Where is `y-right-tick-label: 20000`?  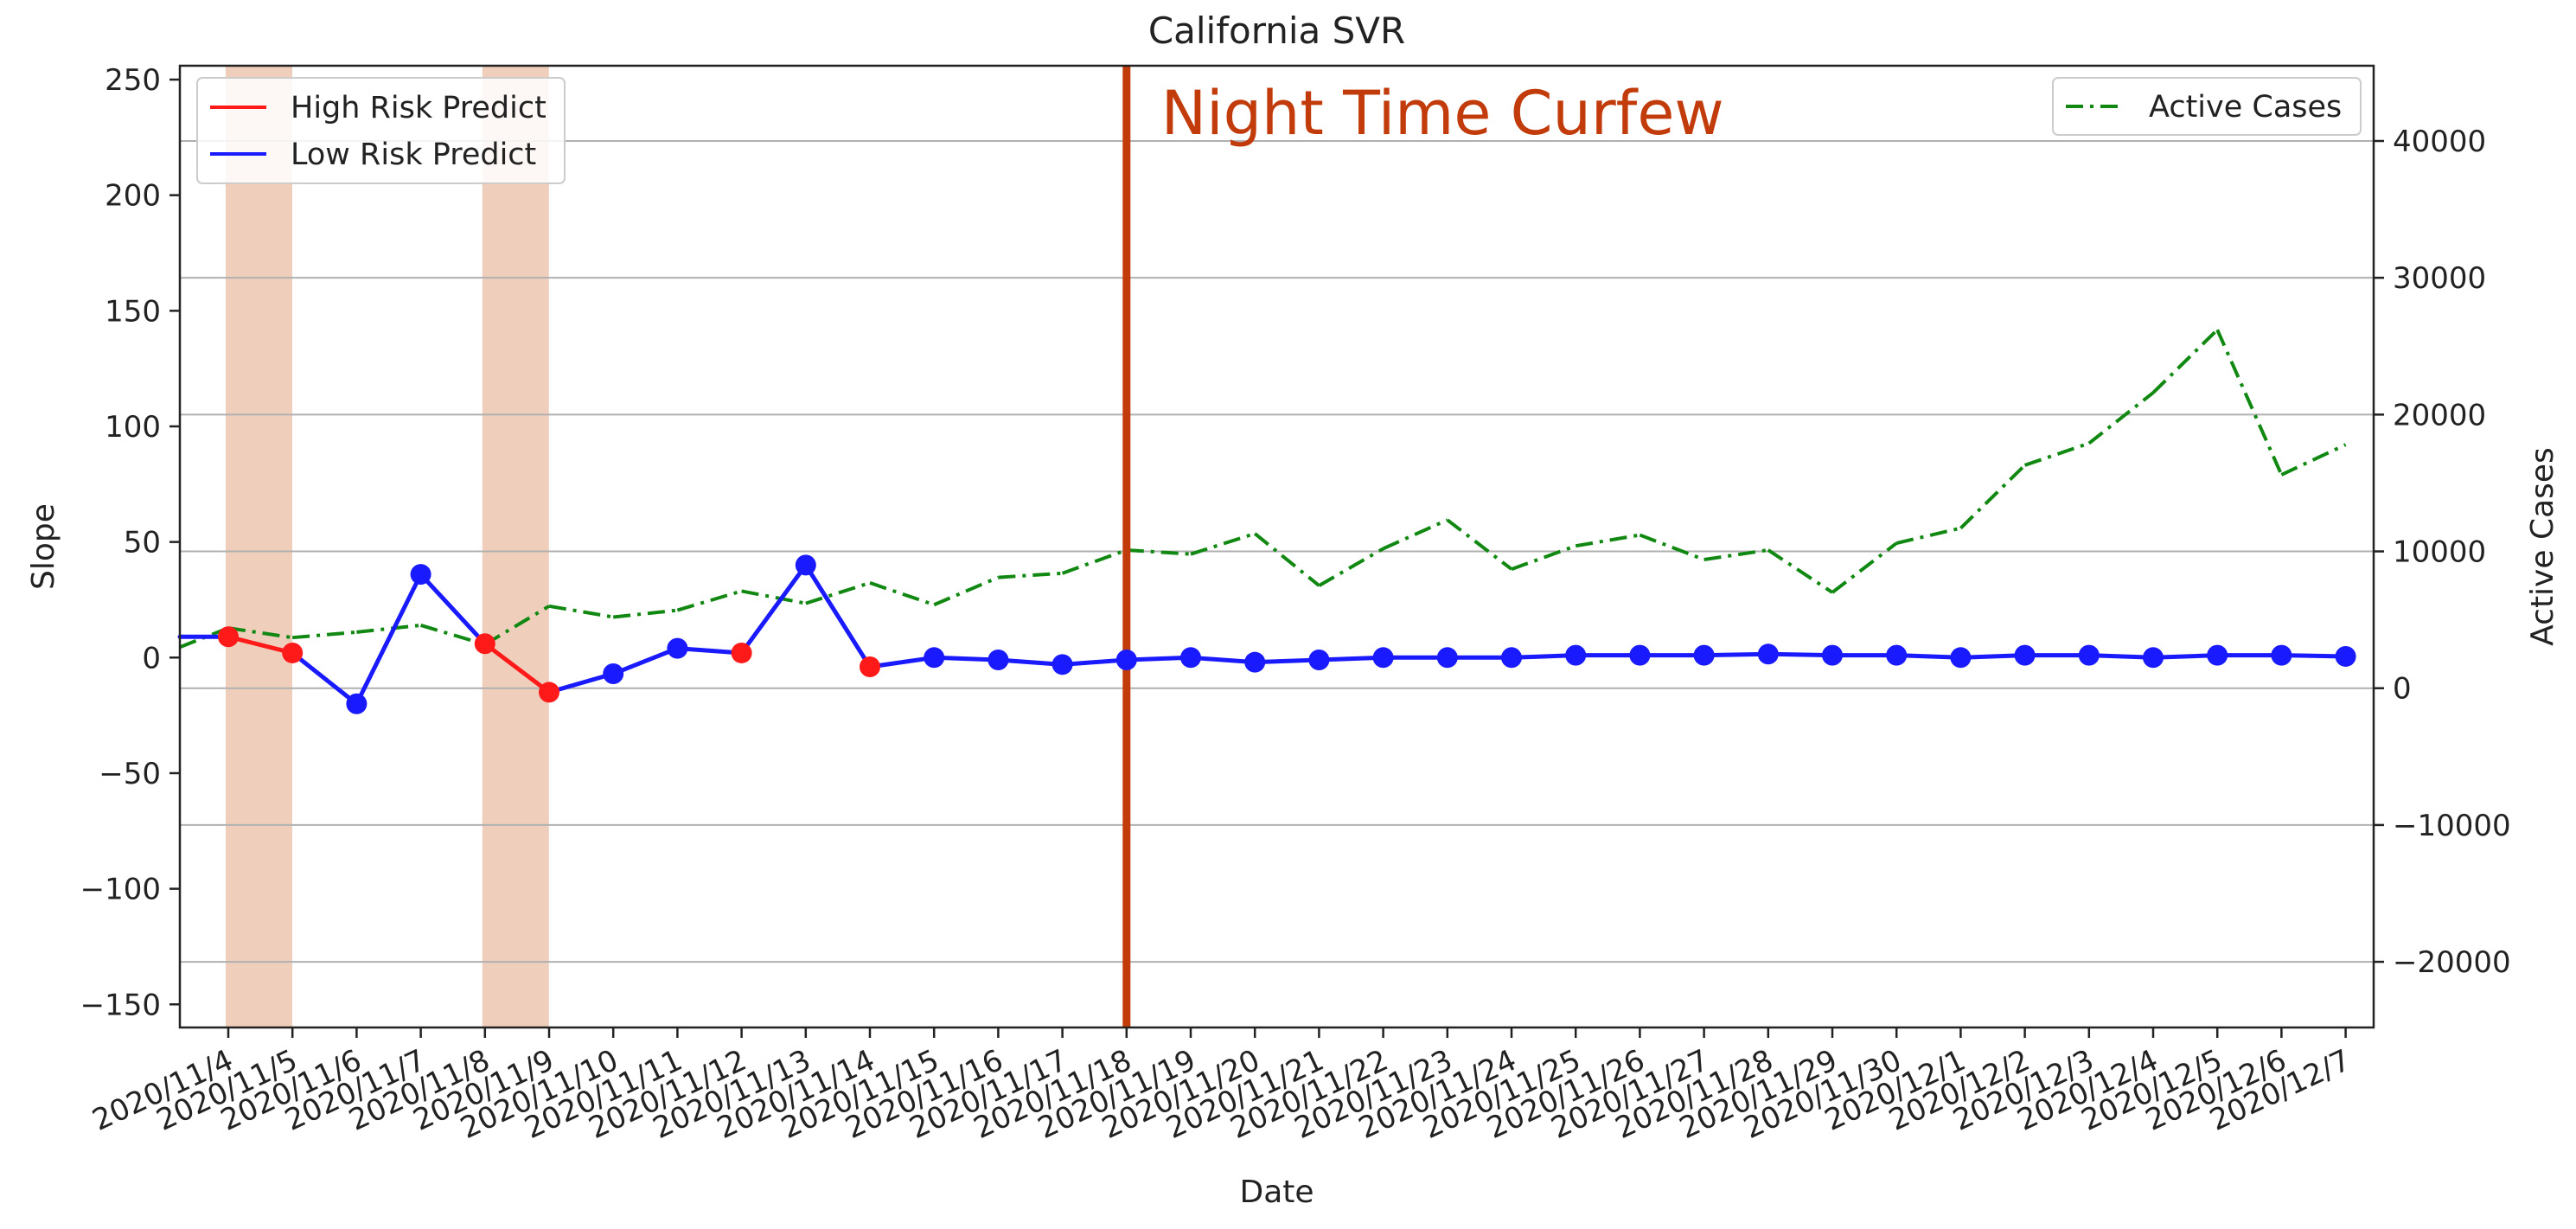
y-right-tick-label: 20000 is located at coordinates (2439, 415).